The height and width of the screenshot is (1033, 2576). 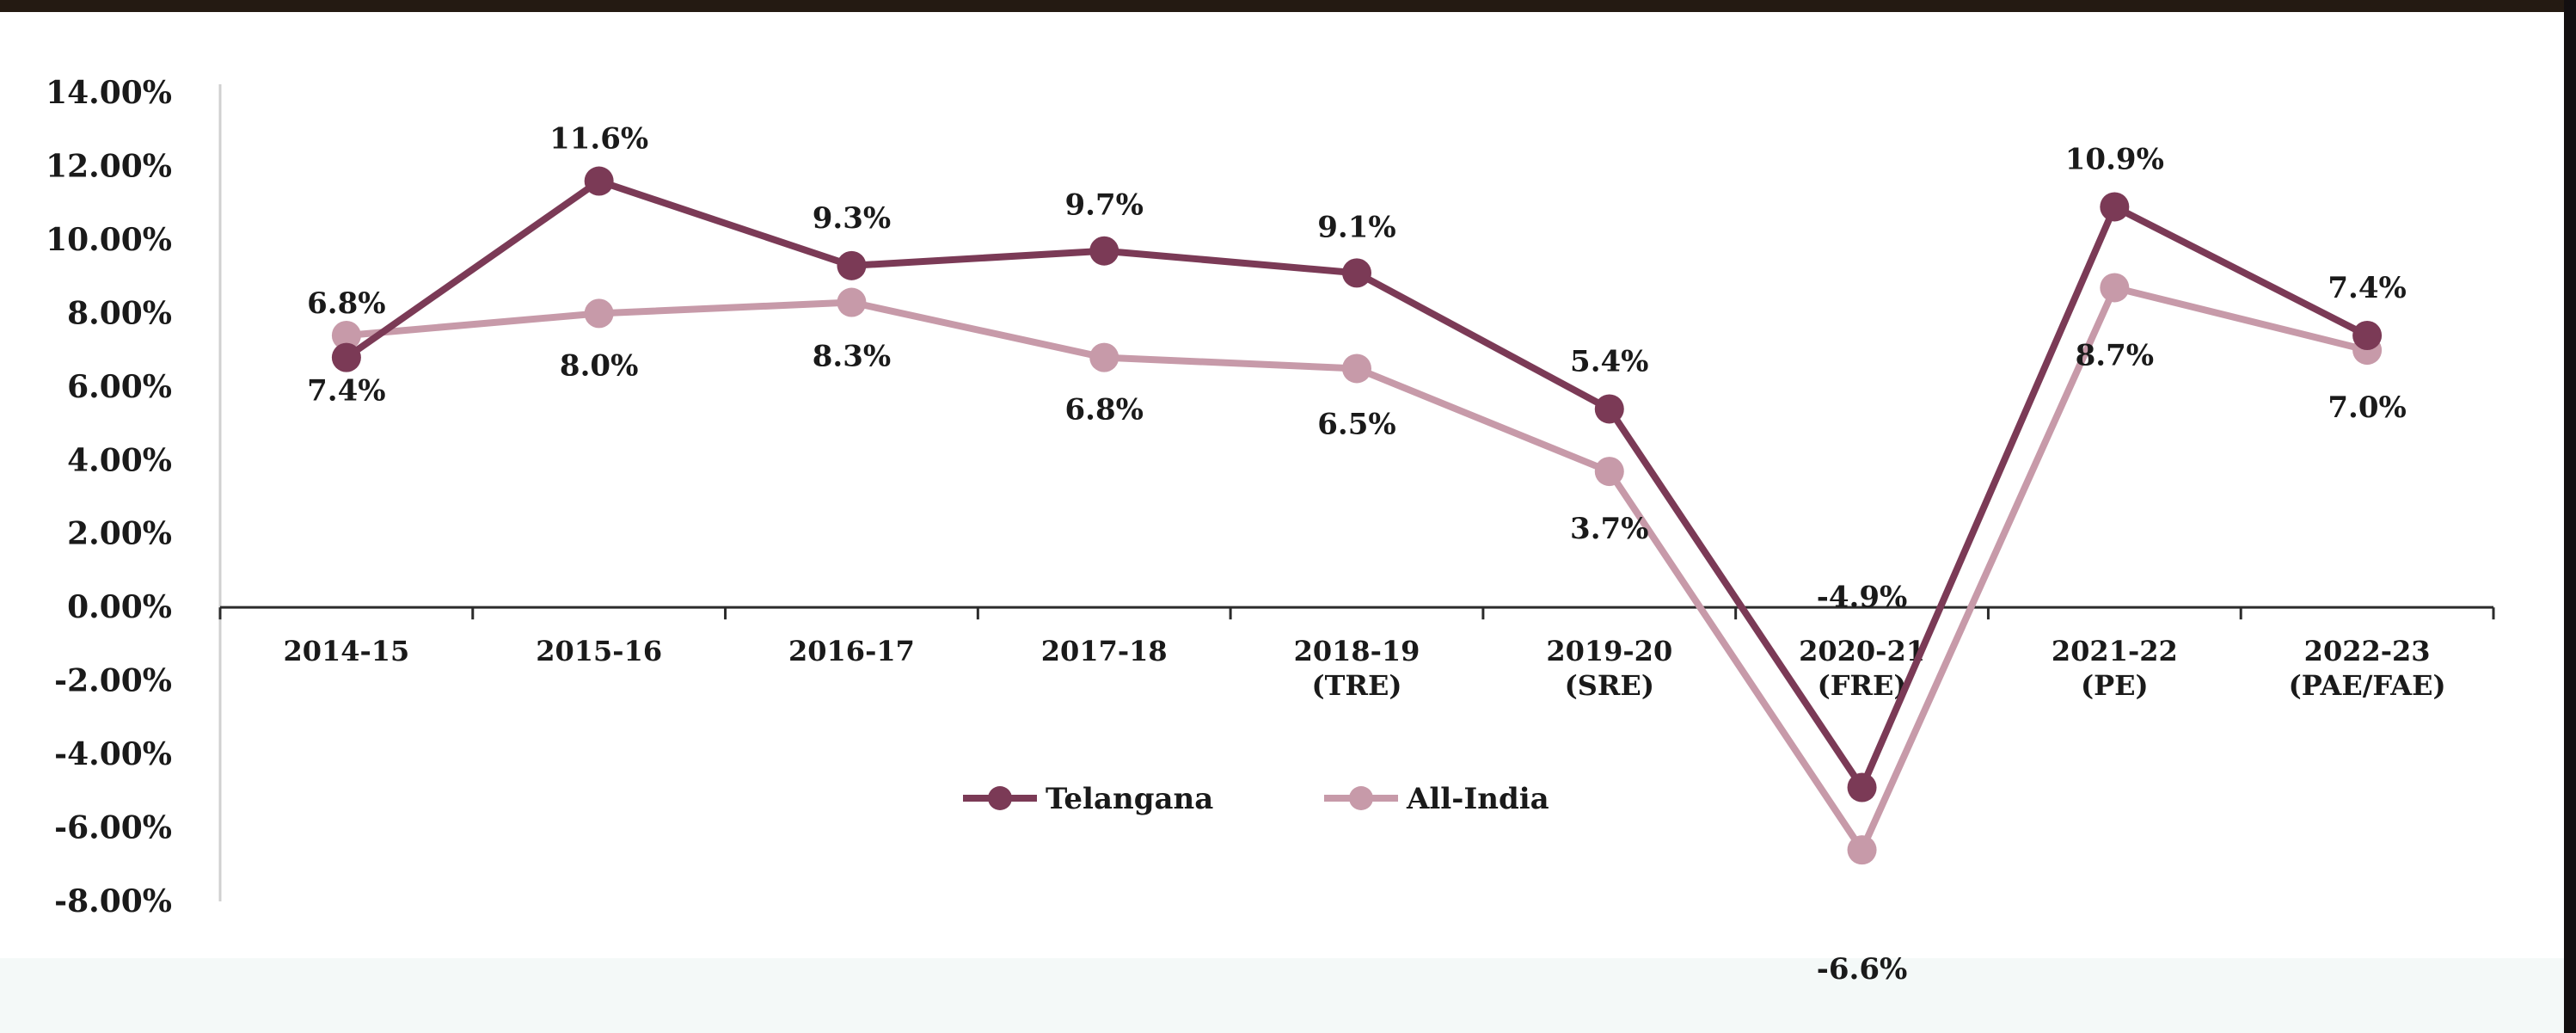 I want to click on legend-telangana-label: Telangana, so click(x=1129, y=799).